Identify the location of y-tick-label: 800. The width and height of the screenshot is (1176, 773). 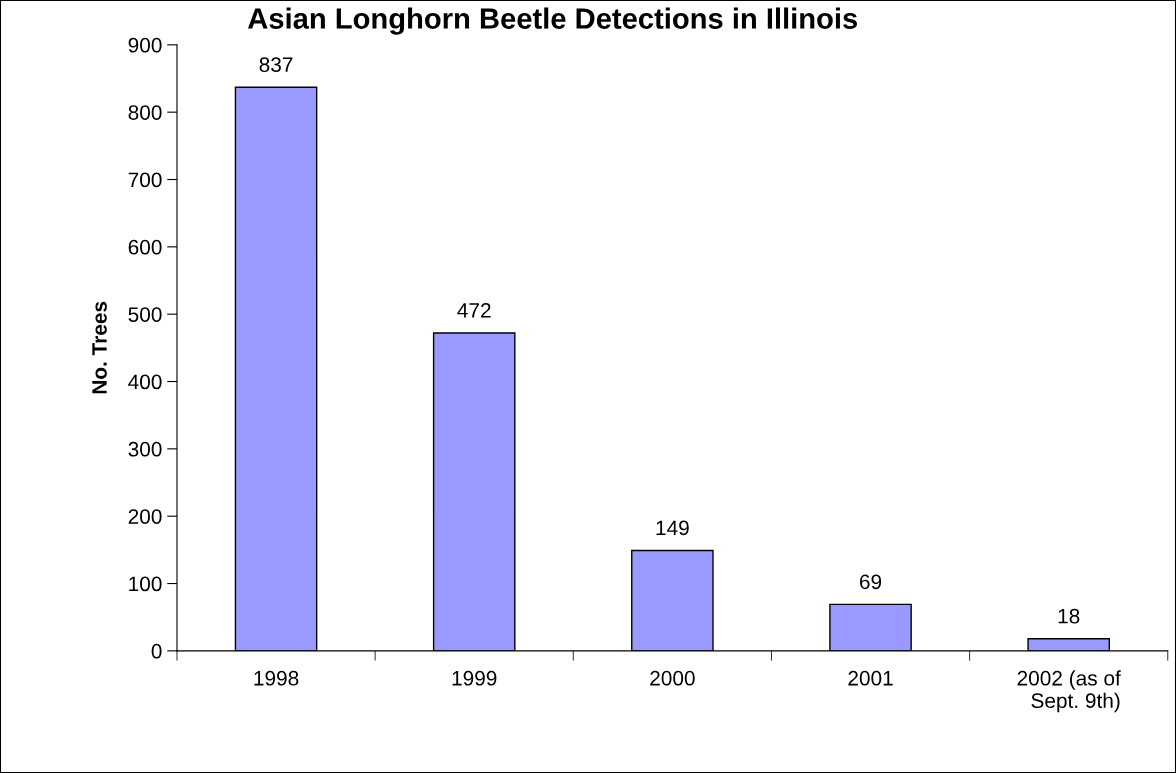
(145, 112).